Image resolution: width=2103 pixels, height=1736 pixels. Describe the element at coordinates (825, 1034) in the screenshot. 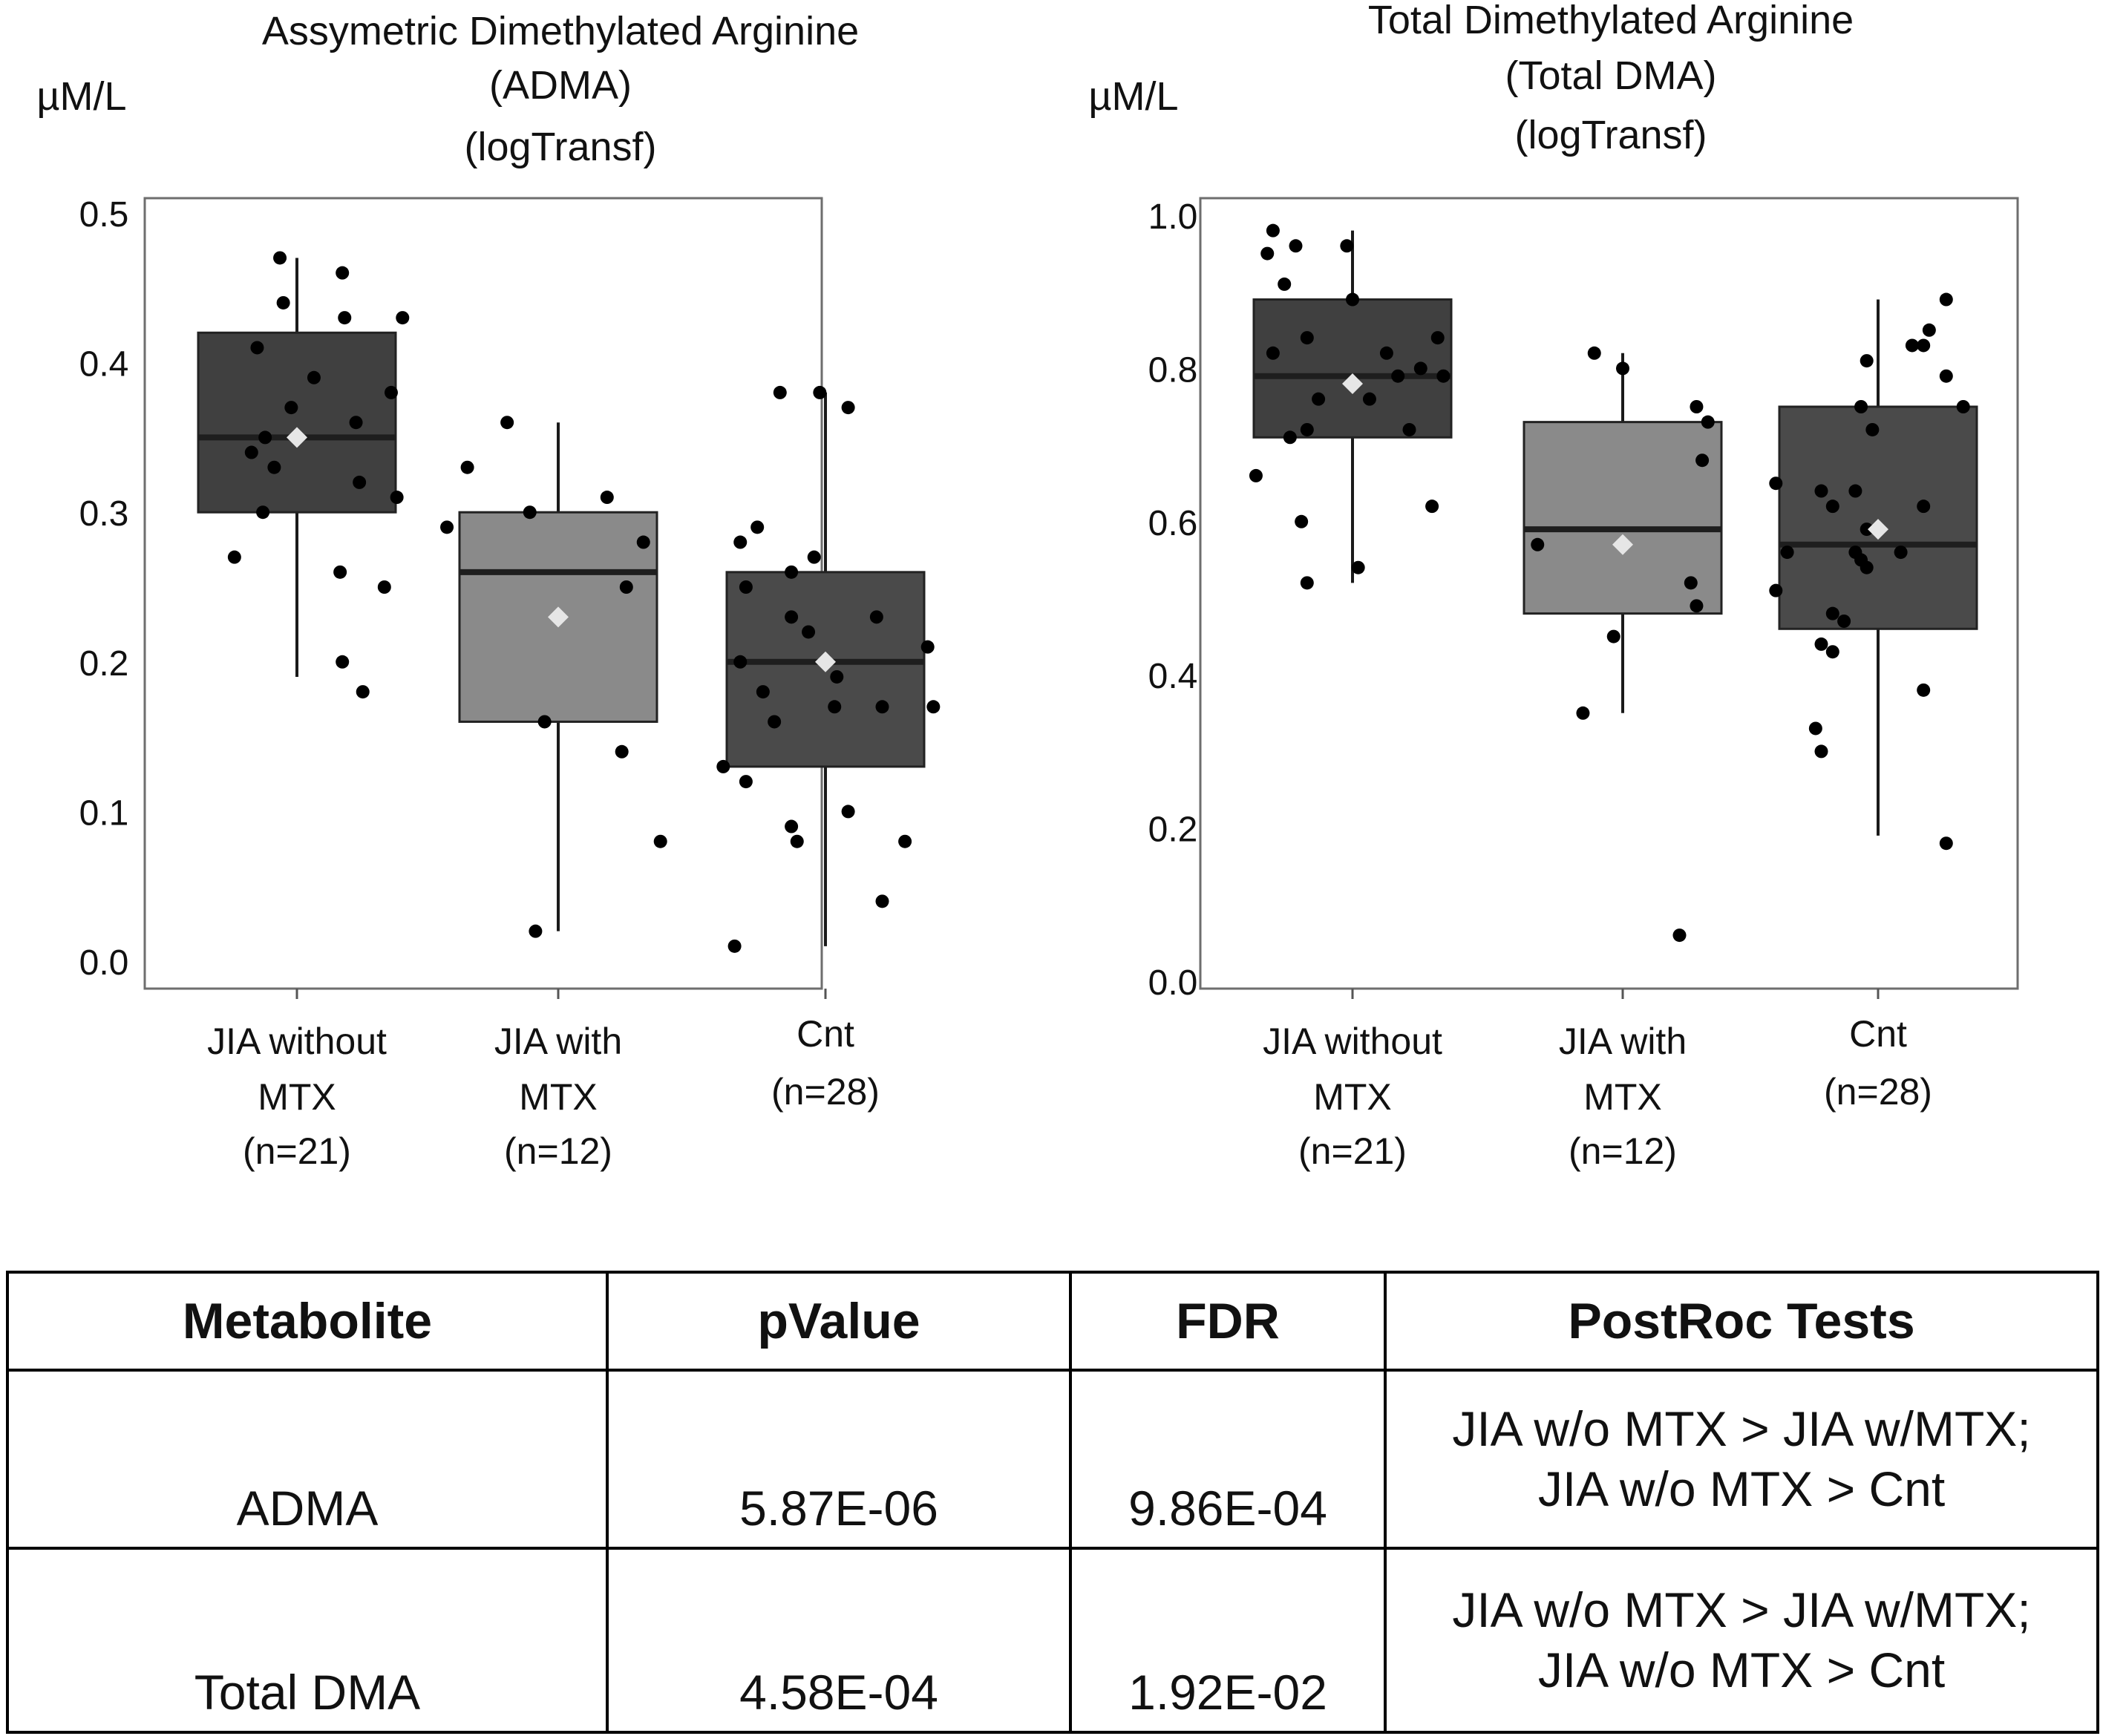

I see `x-tick-label: Cnt` at that location.